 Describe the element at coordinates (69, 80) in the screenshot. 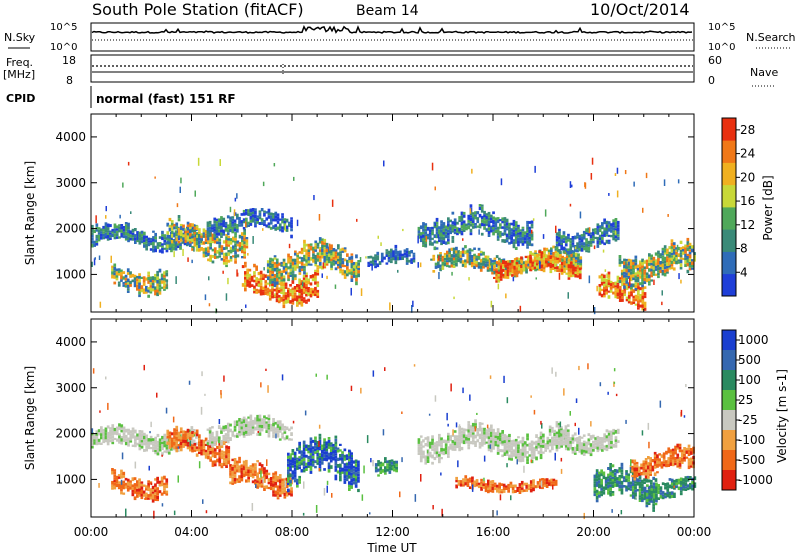

I see `freq-tick-low: 8` at that location.